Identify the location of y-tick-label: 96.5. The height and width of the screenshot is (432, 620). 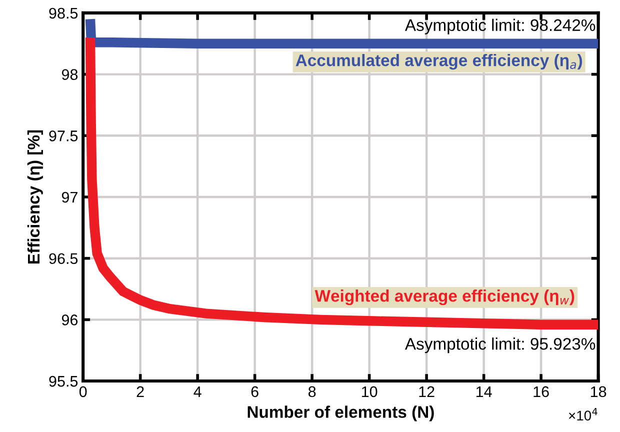
(63, 258).